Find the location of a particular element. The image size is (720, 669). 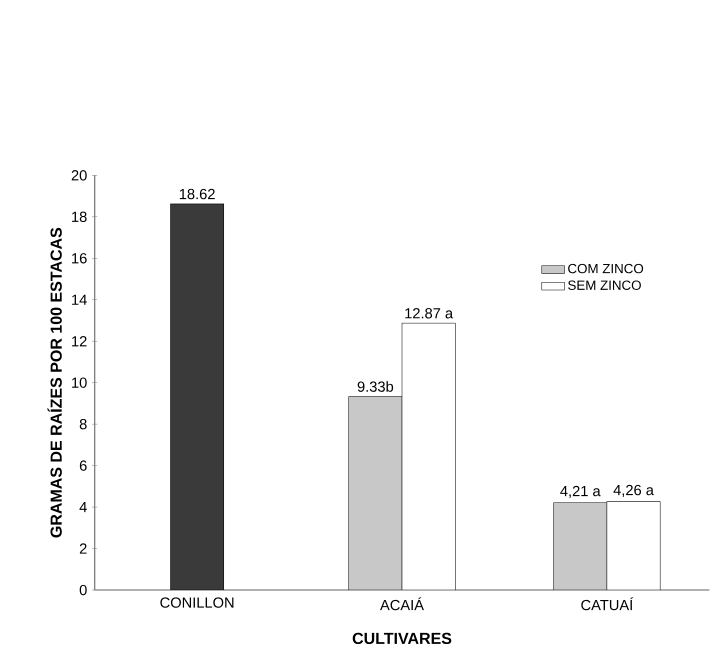

data-label: 9.33b is located at coordinates (376, 386).